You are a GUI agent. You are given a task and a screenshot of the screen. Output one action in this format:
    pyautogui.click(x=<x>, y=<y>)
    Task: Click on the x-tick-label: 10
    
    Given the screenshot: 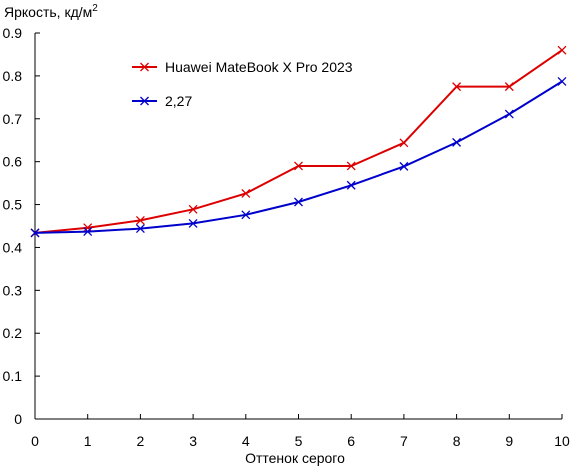 What is the action you would take?
    pyautogui.click(x=562, y=441)
    